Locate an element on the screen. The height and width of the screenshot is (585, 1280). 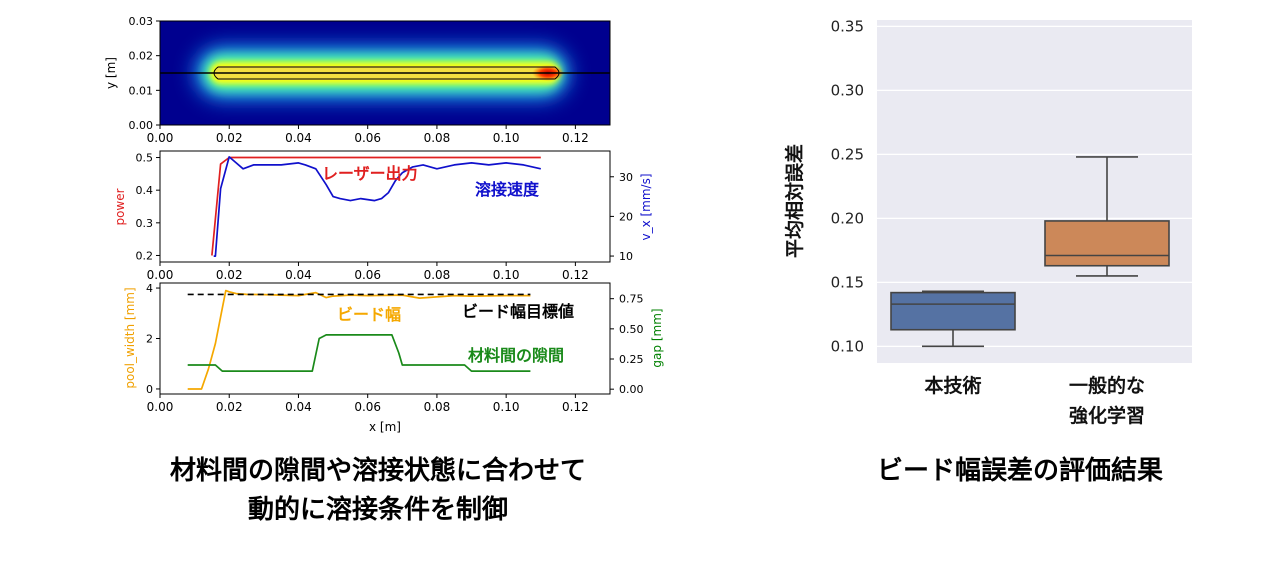
heatmap-x-ticks: 0.00 0.02 0.04 0.06 0.08 0.10 0.12 is located at coordinates (368, 135).